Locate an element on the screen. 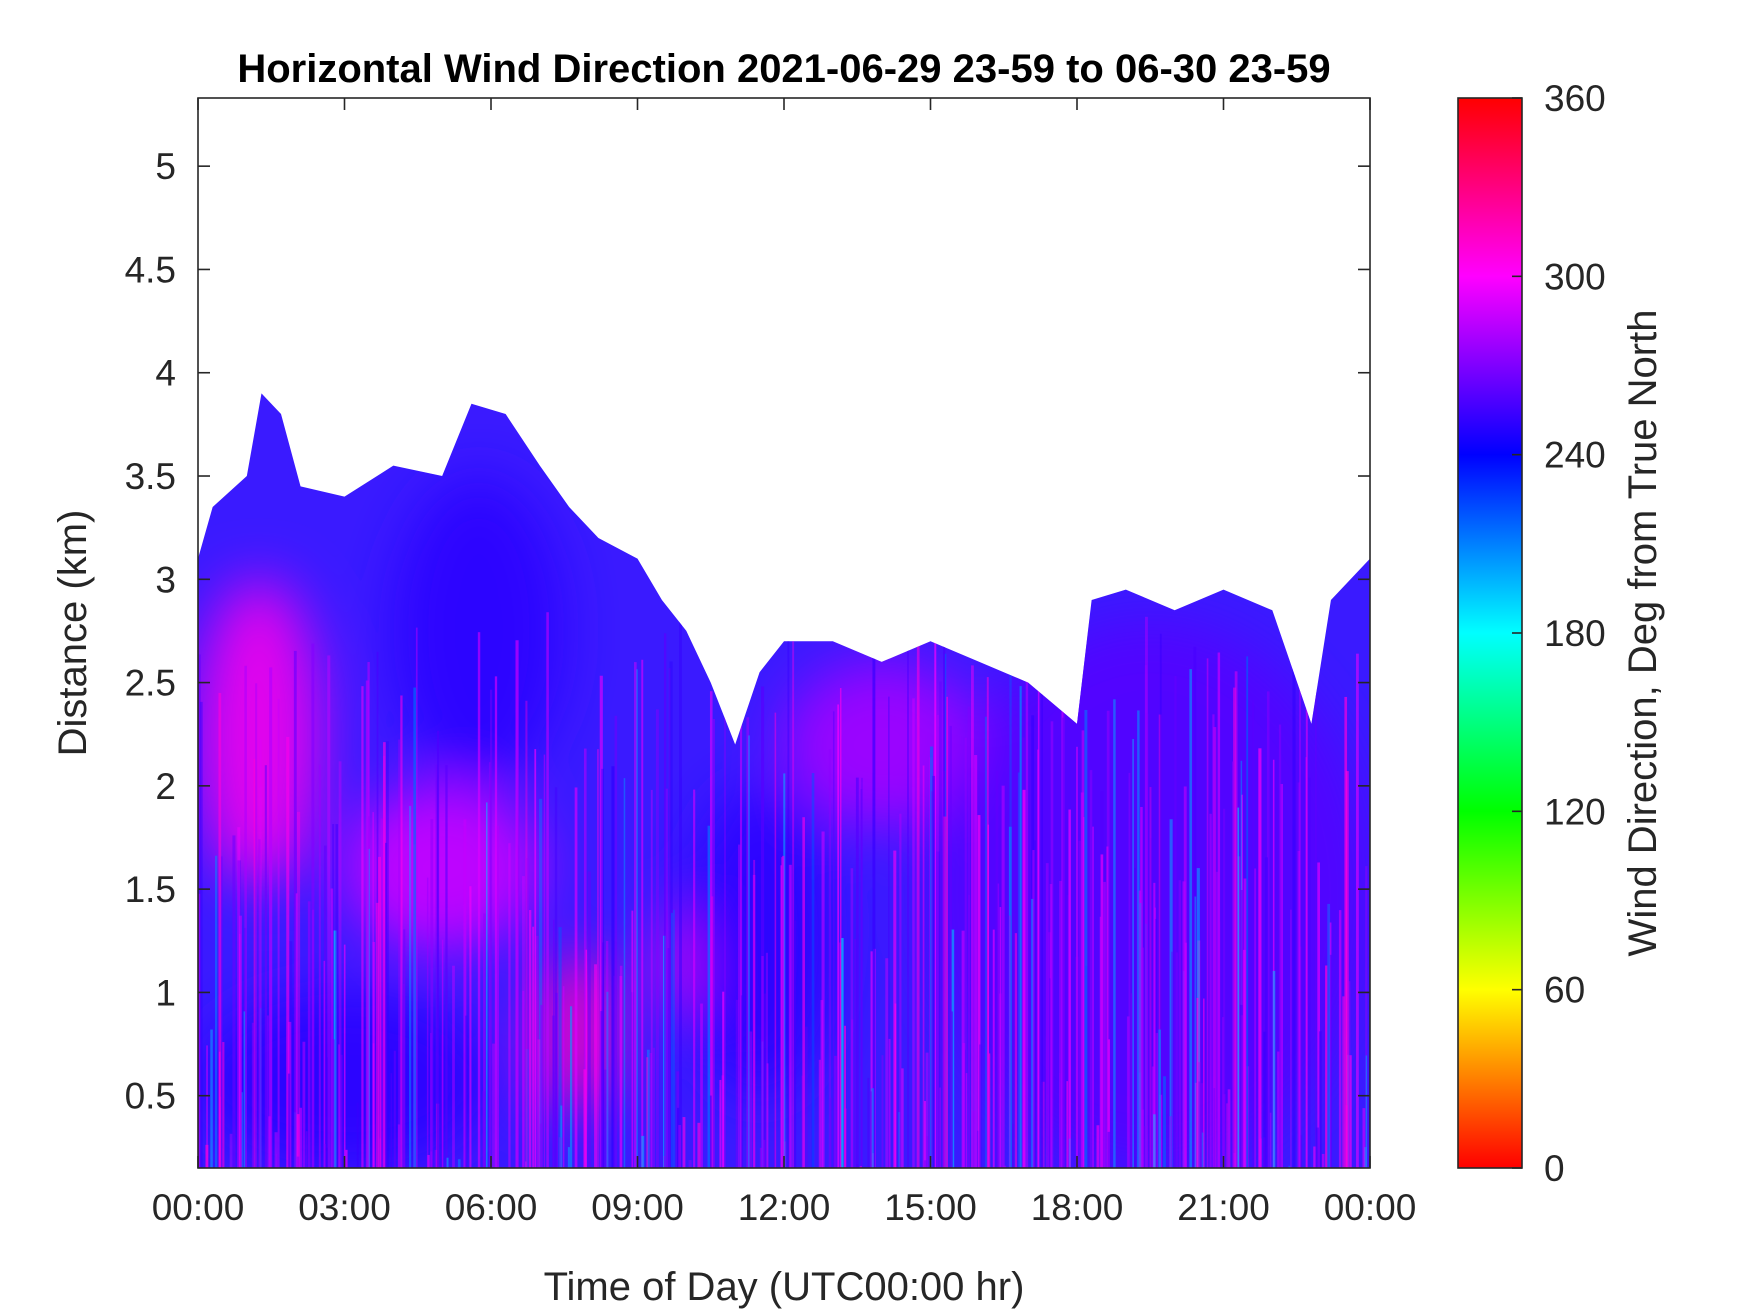 This screenshot has width=1750, height=1313. x-tick-label: 00:00 is located at coordinates (1370, 1207).